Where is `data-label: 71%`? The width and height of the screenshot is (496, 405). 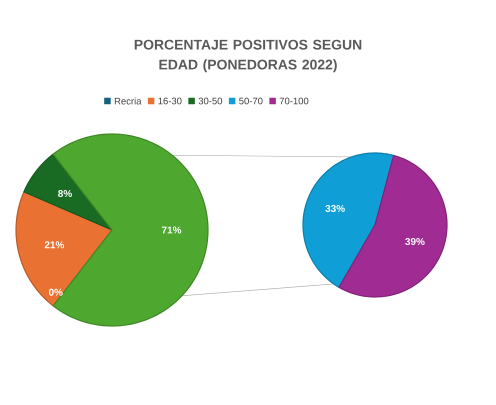
data-label: 71% is located at coordinates (172, 230).